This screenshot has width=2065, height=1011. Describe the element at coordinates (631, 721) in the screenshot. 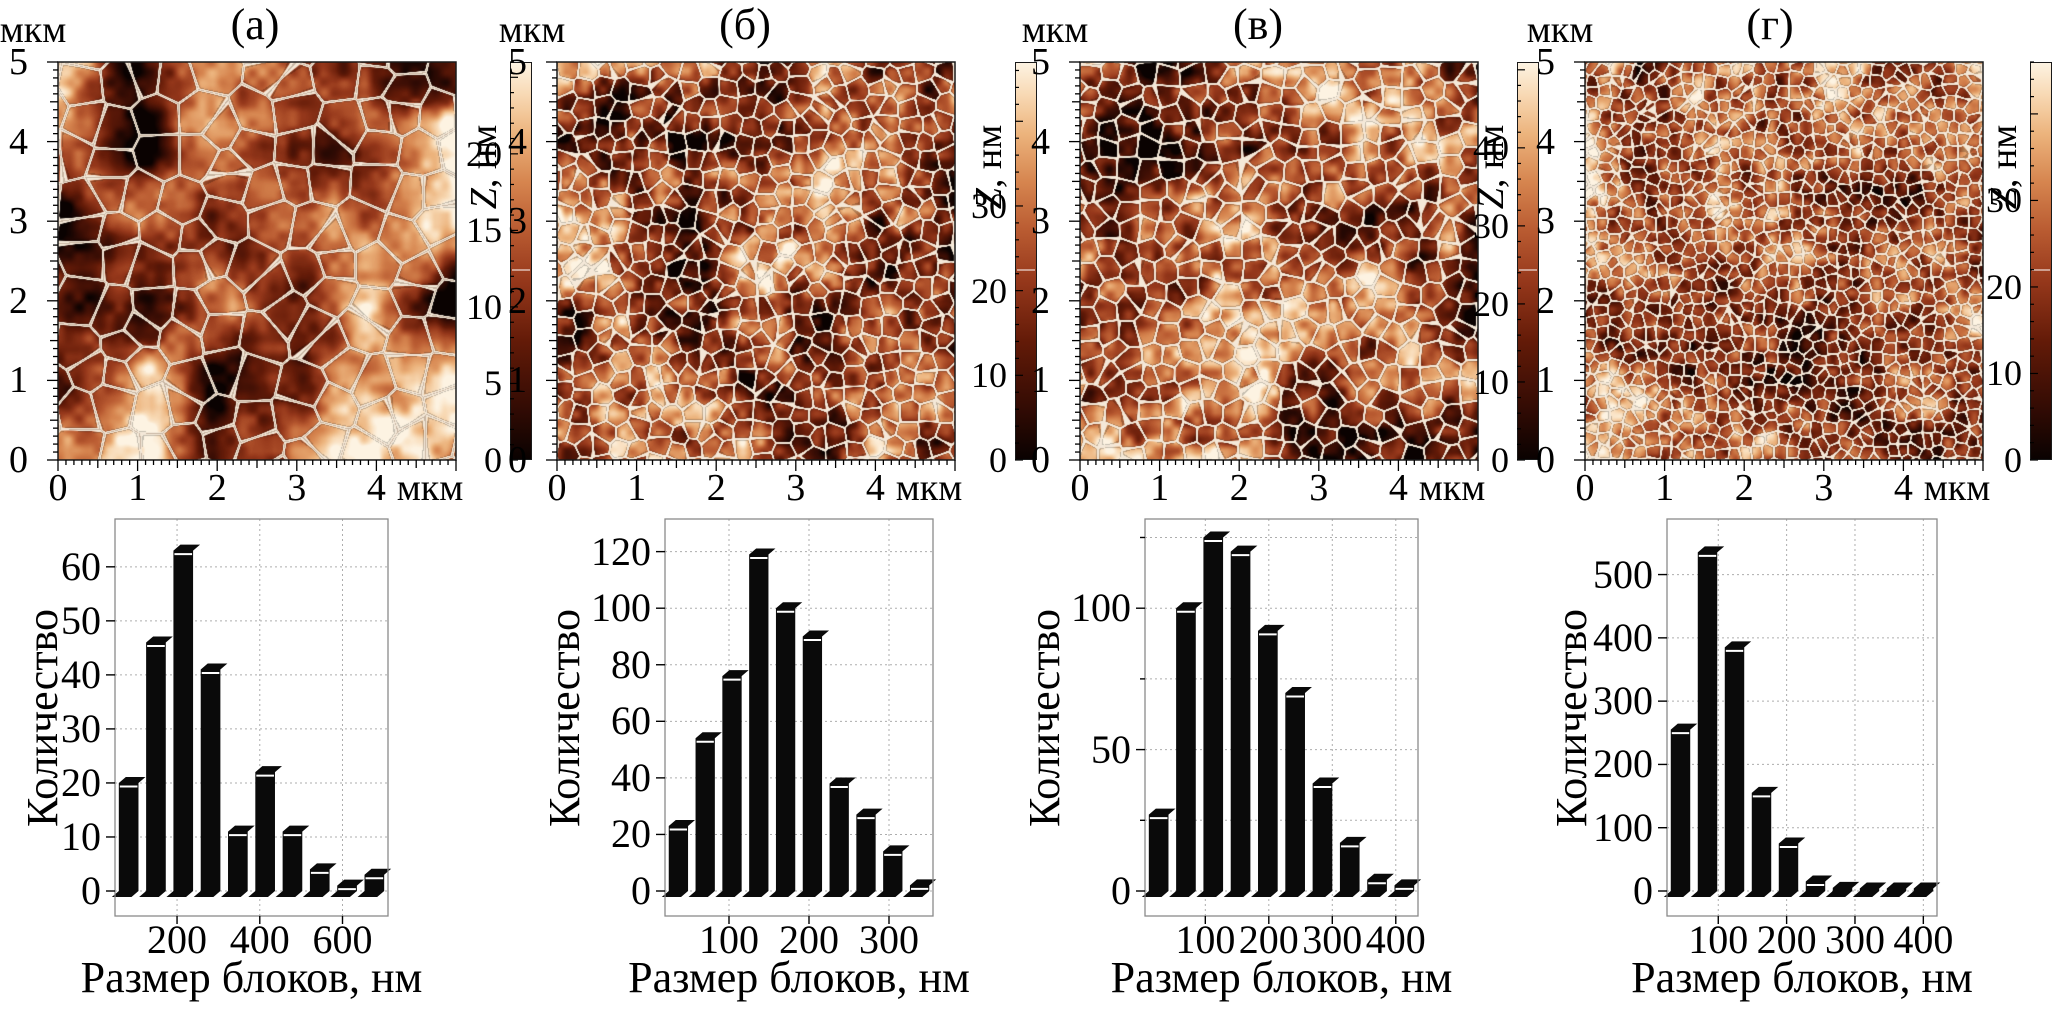

I see `hist-y-tick-b-60: 60` at that location.